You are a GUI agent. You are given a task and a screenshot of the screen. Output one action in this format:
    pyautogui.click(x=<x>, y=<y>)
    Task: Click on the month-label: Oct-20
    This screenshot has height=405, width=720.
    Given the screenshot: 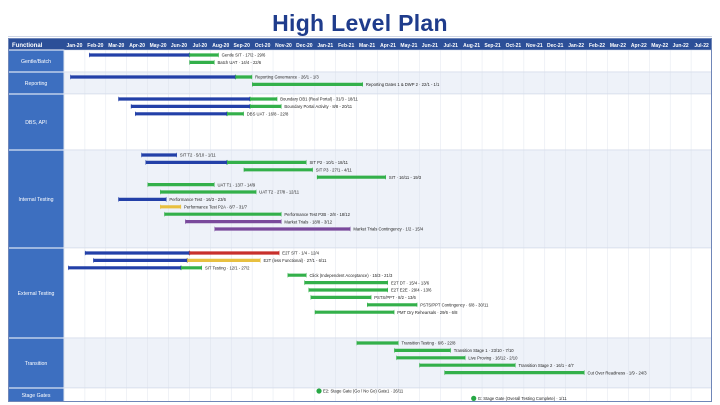 What is the action you would take?
    pyautogui.click(x=263, y=46)
    